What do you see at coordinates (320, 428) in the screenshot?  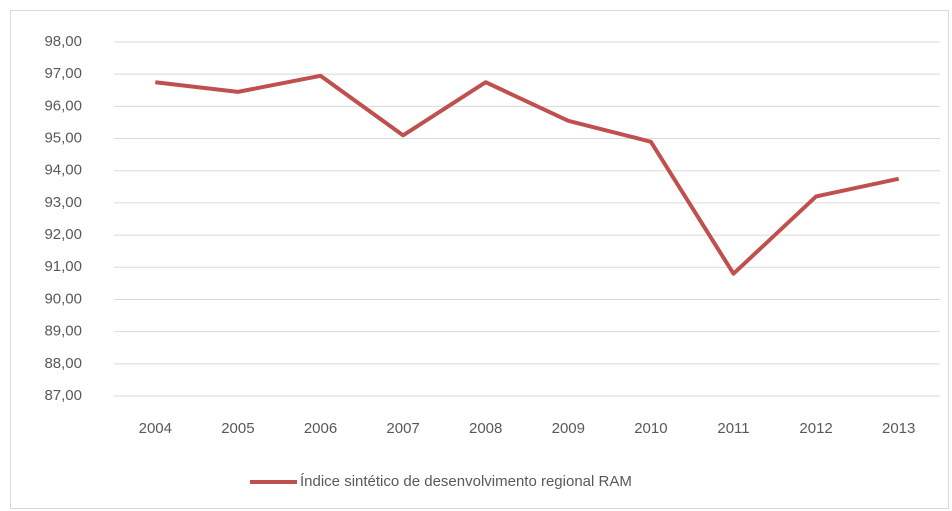 I see `x-tick-label: 2006` at bounding box center [320, 428].